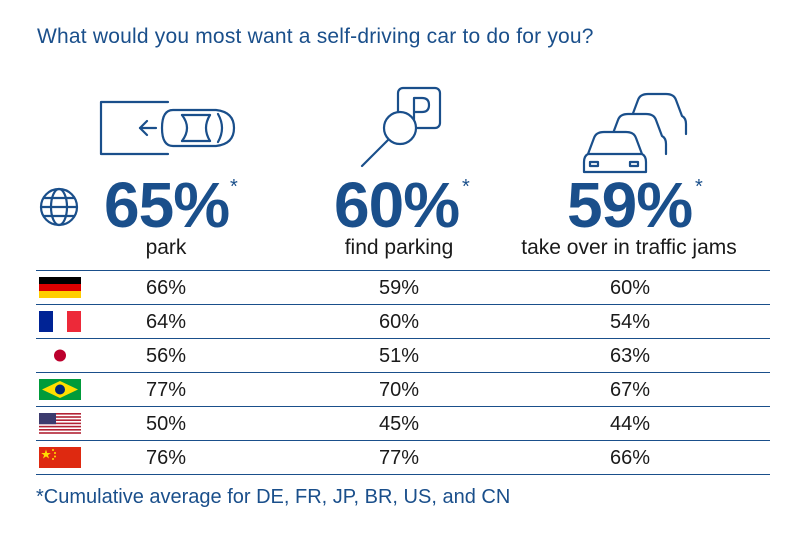 The width and height of the screenshot is (800, 533). What do you see at coordinates (630, 424) in the screenshot?
I see `cell-us-traffic-jams: 44%` at bounding box center [630, 424].